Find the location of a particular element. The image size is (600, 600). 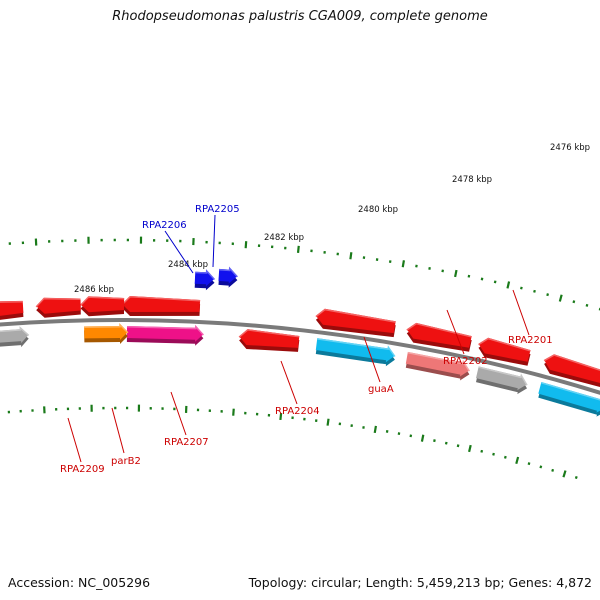

gene-feature-rpa2201-cds is located at coordinates (569, 399).